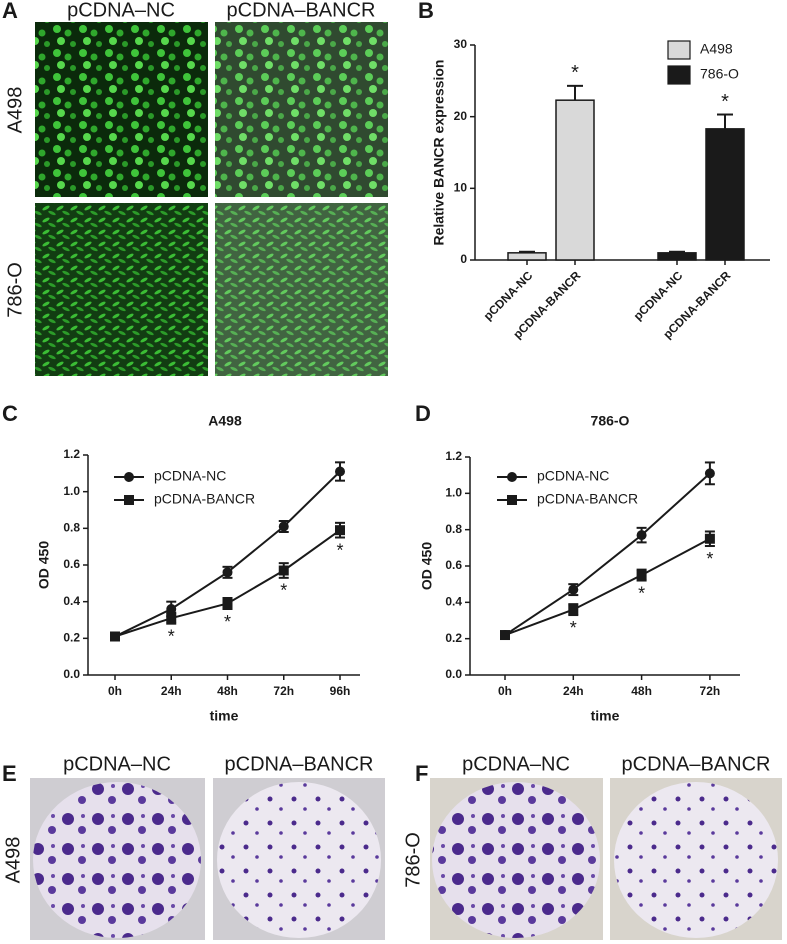 Image resolution: width=787 pixels, height=944 pixels. I want to click on x-axis-label: time, so click(224, 716).